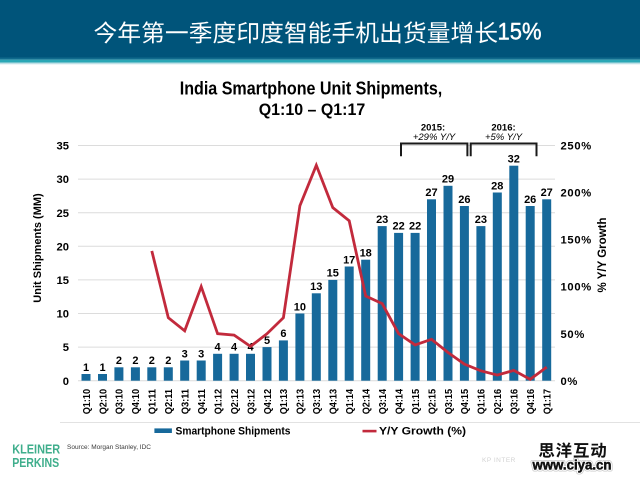  Describe the element at coordinates (350, 402) in the screenshot. I see `svg-text: Q1:14` at that location.